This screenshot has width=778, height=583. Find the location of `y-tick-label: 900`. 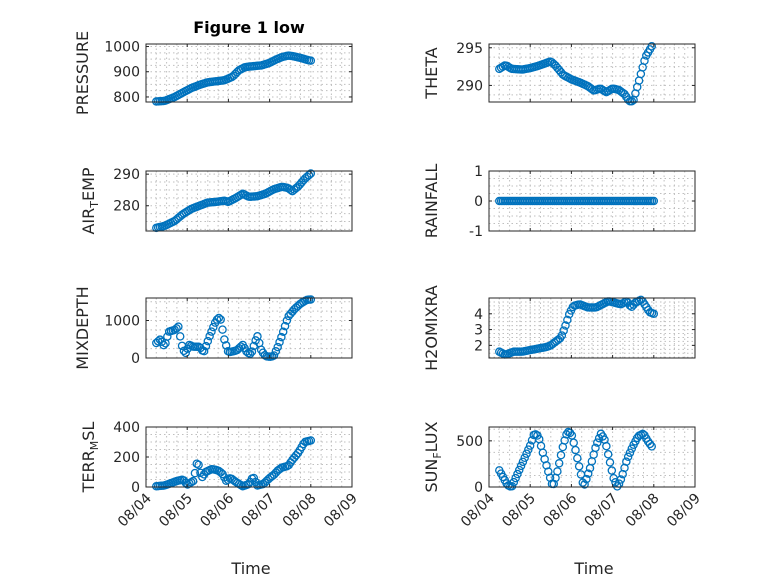

y-tick-label: 900 is located at coordinates (126, 73).